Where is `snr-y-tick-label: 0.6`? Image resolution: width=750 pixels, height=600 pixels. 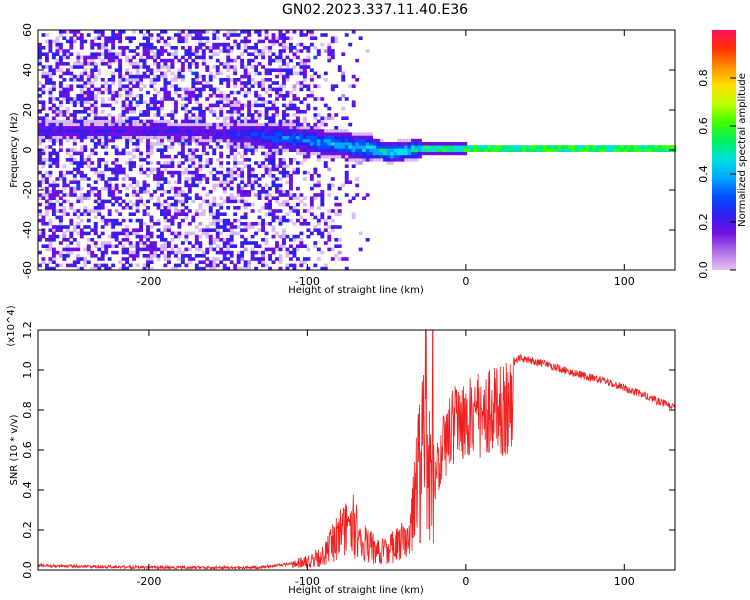 snr-y-tick-label: 0.6 is located at coordinates (27, 450).